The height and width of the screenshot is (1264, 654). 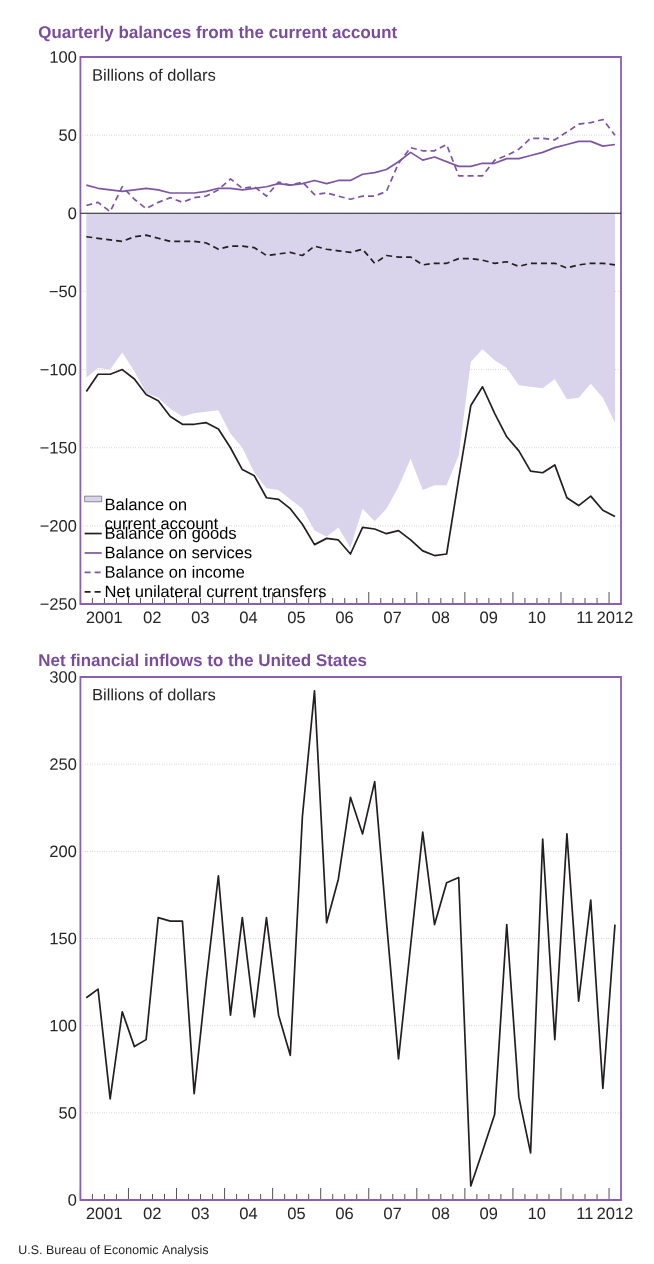 What do you see at coordinates (63, 764) in the screenshot?
I see `y-tick-label: 250` at bounding box center [63, 764].